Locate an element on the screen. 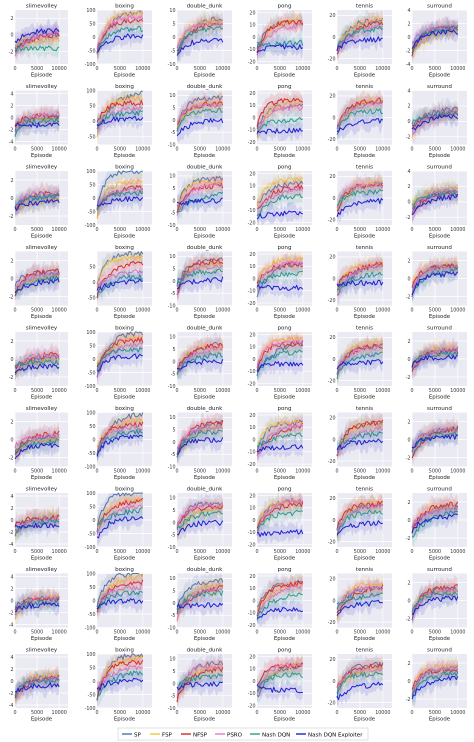 This screenshot has width=474, height=742. panel-title: slimevolley is located at coordinates (42, 409).